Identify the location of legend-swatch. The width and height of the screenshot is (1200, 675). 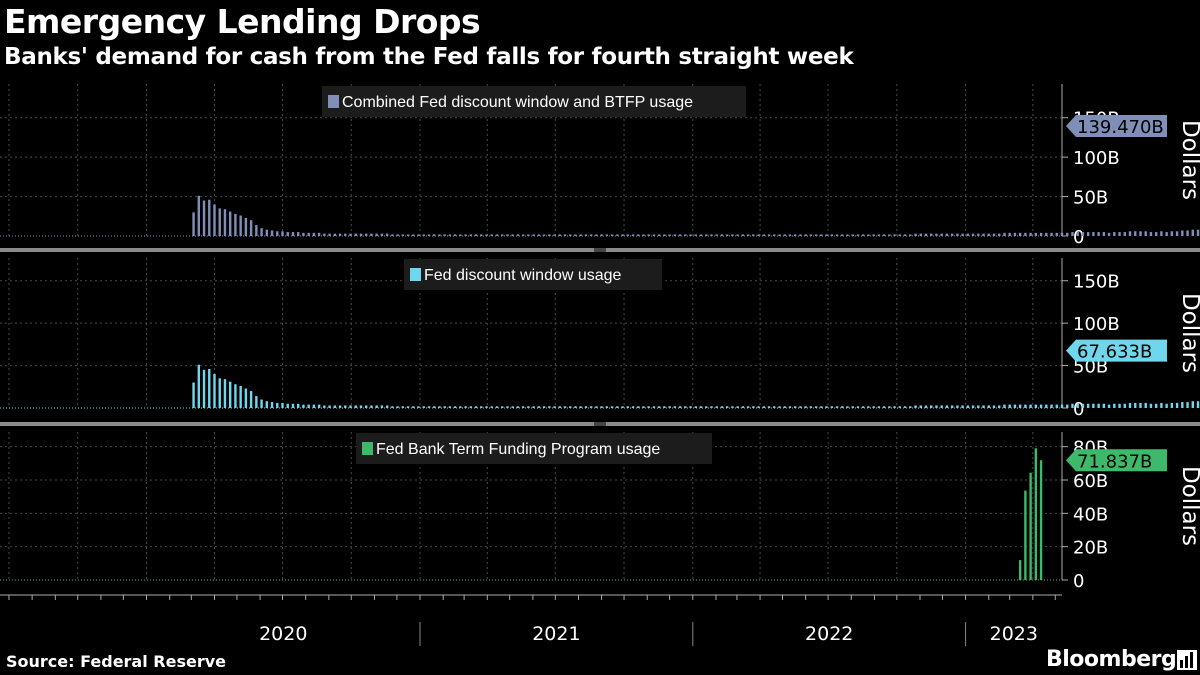
(415, 274).